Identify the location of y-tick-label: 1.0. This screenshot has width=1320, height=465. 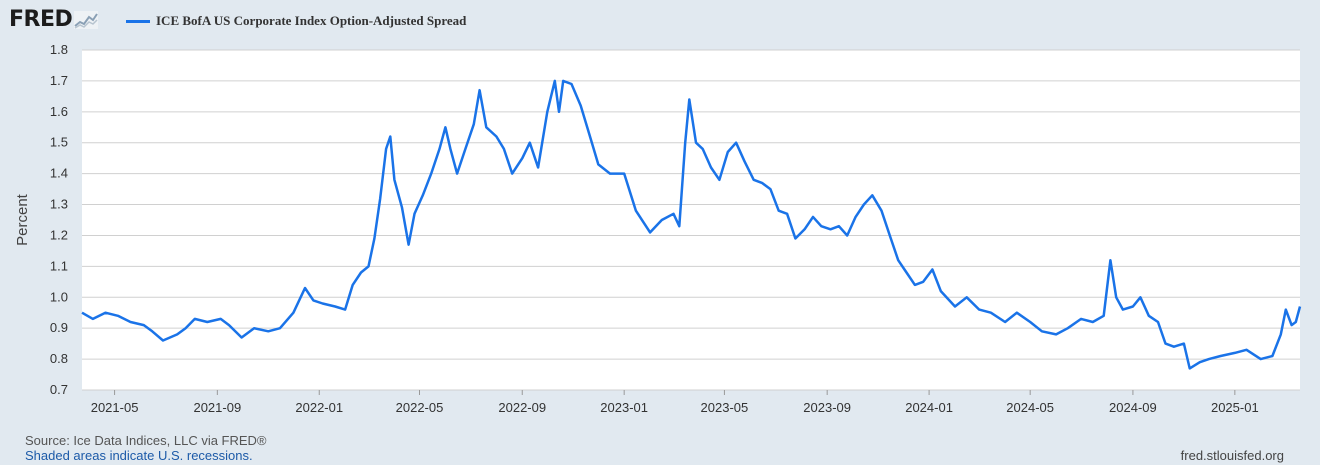
(59, 296).